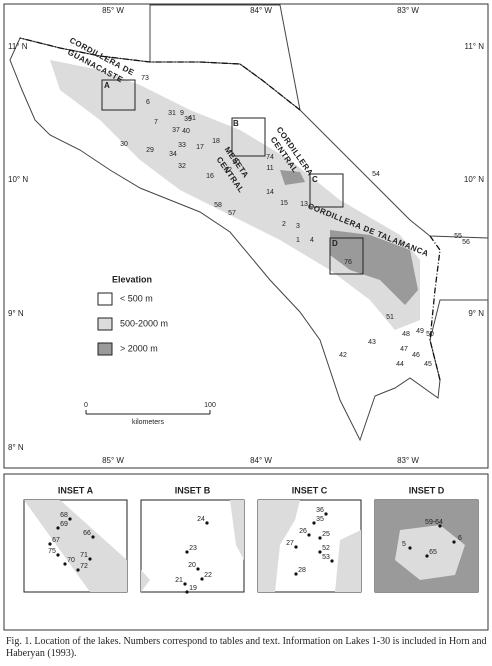  What do you see at coordinates (458, 236) in the screenshot?
I see `lake-label: 55` at bounding box center [458, 236].